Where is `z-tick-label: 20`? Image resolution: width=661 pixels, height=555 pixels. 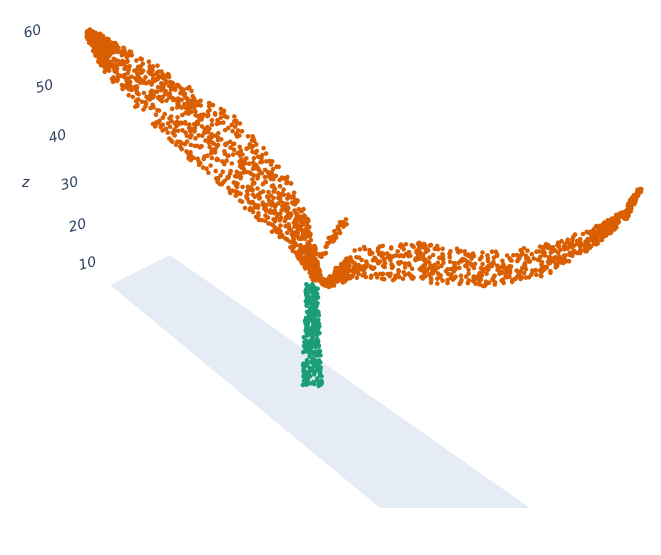
z-tick-label: 20 is located at coordinates (77, 226).